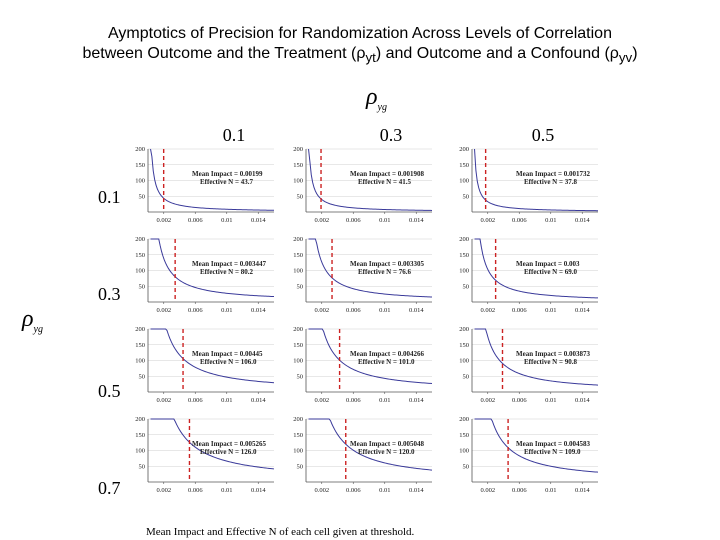 The width and height of the screenshot is (720, 540). Describe the element at coordinates (226, 272) in the screenshot. I see `effective-n-label: Effective N = 80.2` at that location.